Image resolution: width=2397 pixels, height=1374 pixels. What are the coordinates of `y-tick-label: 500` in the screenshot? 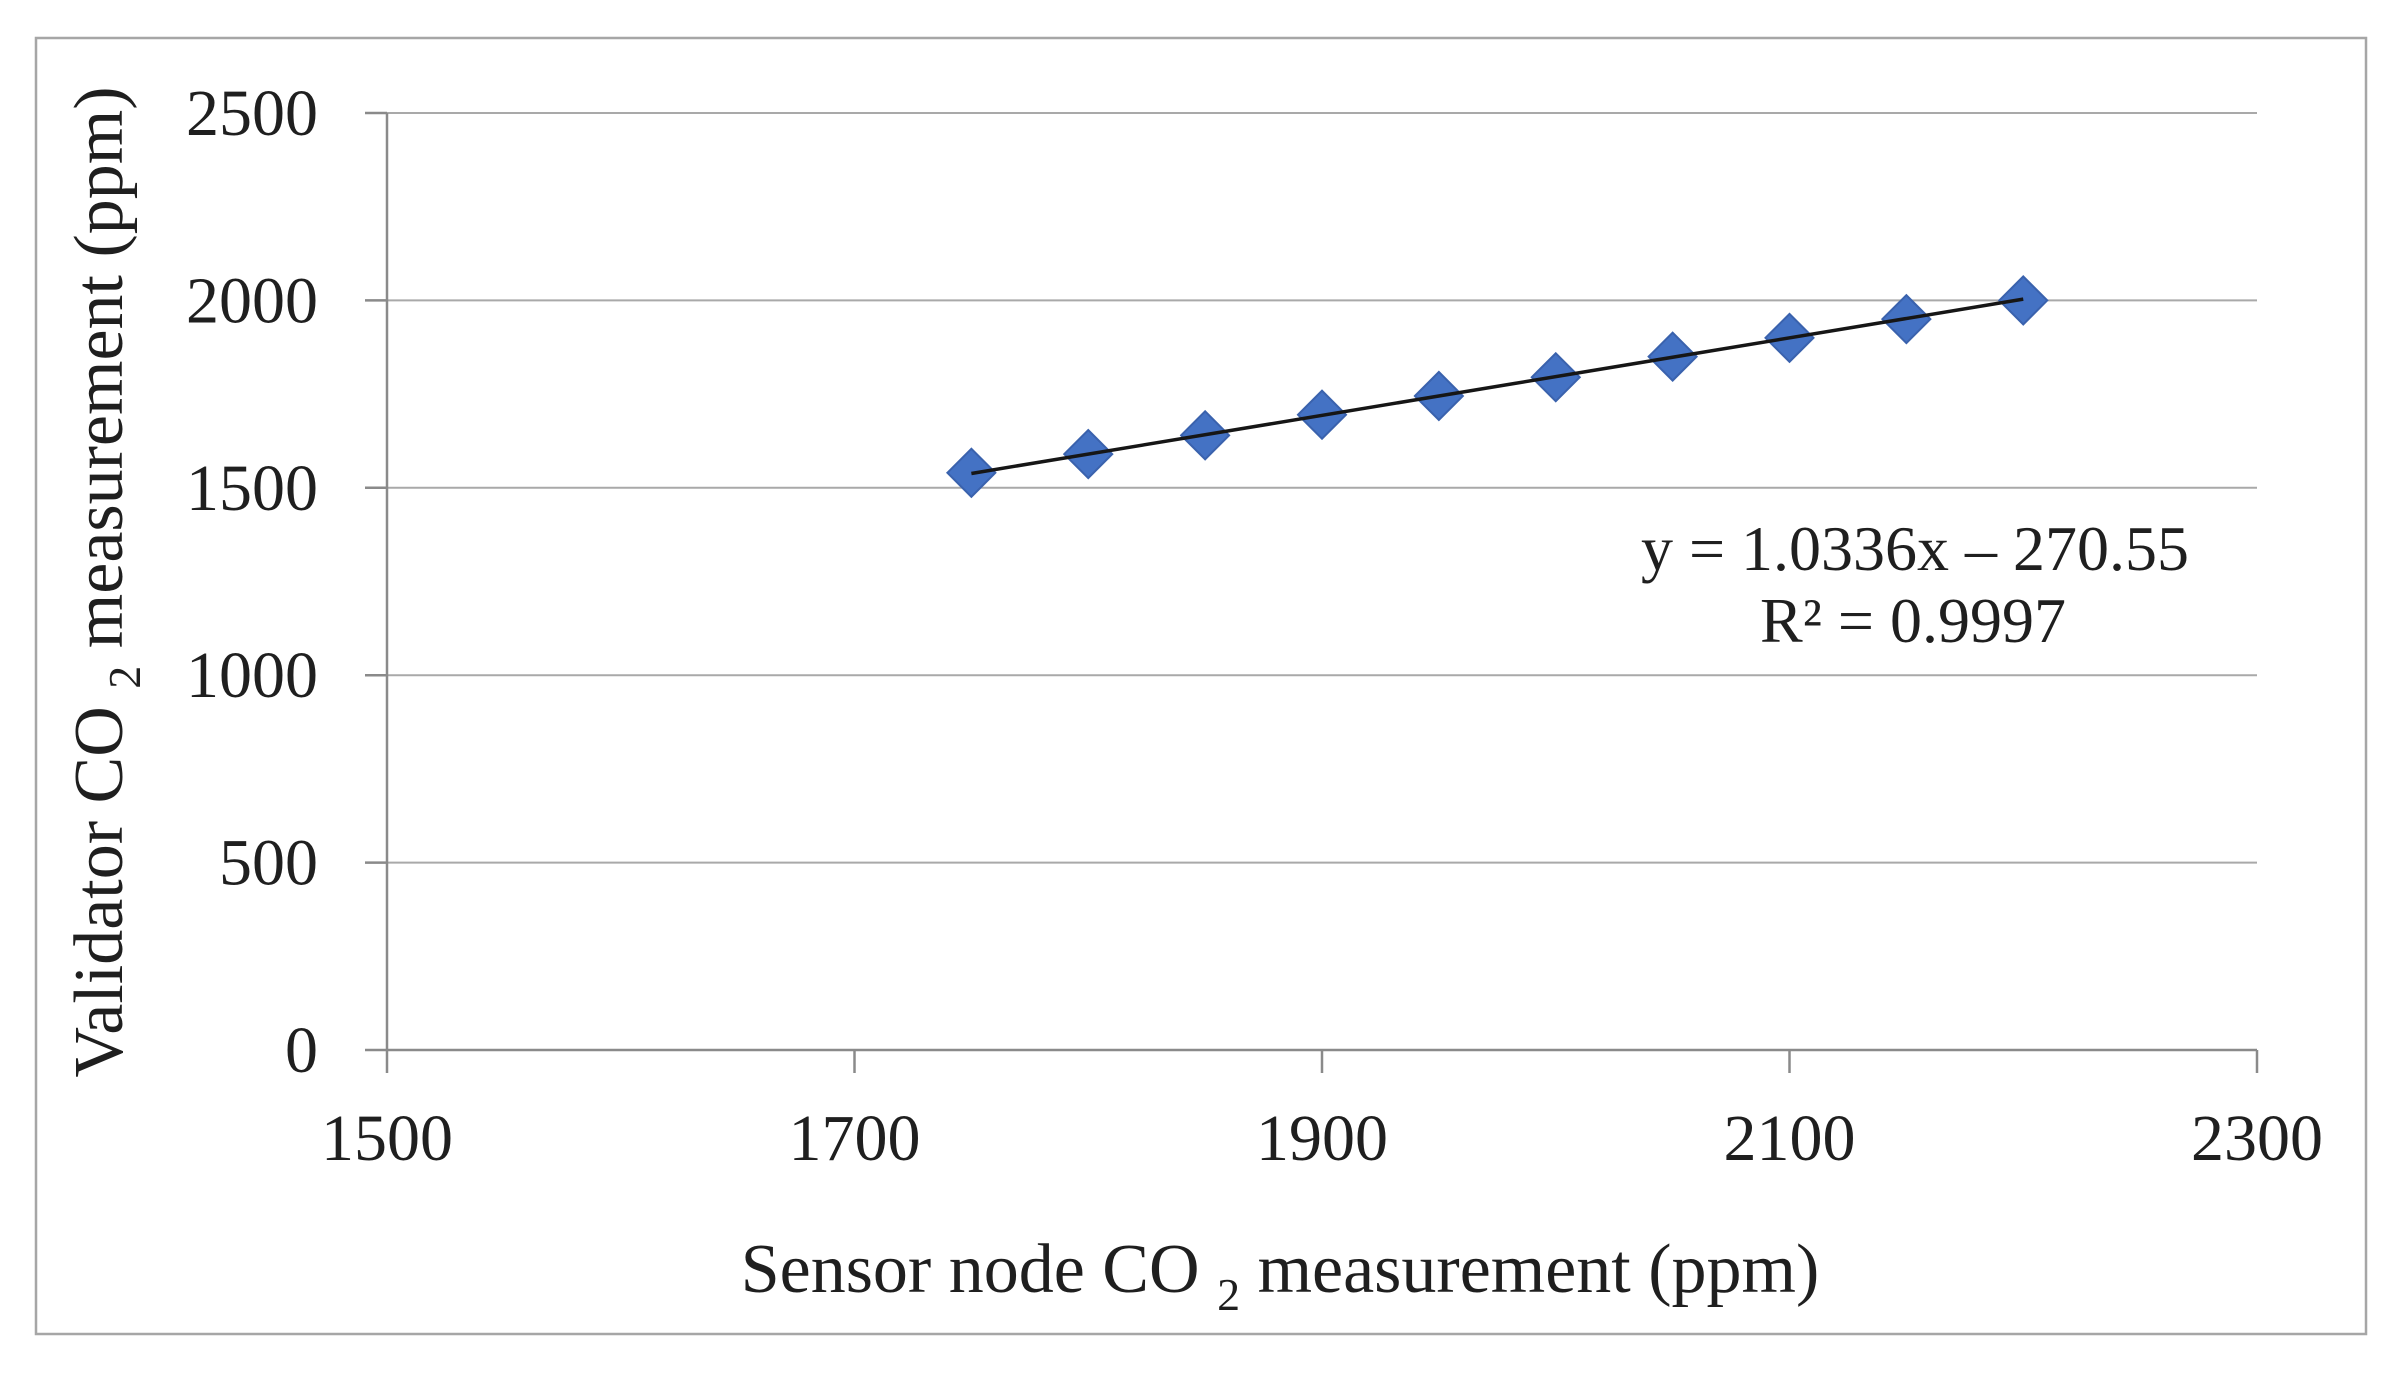 It's located at (268, 863).